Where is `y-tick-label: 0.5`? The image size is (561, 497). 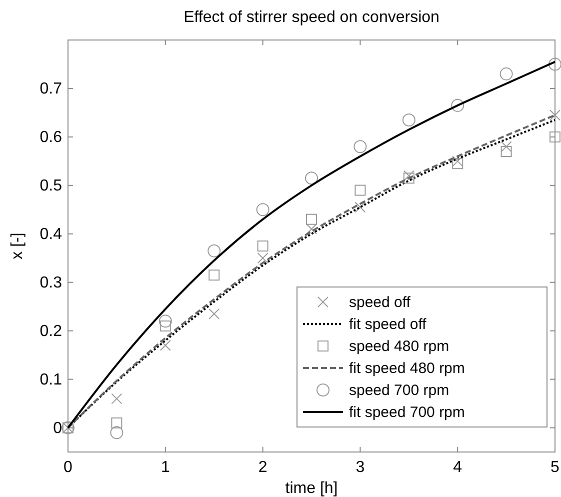
y-tick-label: 0.5 is located at coordinates (51, 185).